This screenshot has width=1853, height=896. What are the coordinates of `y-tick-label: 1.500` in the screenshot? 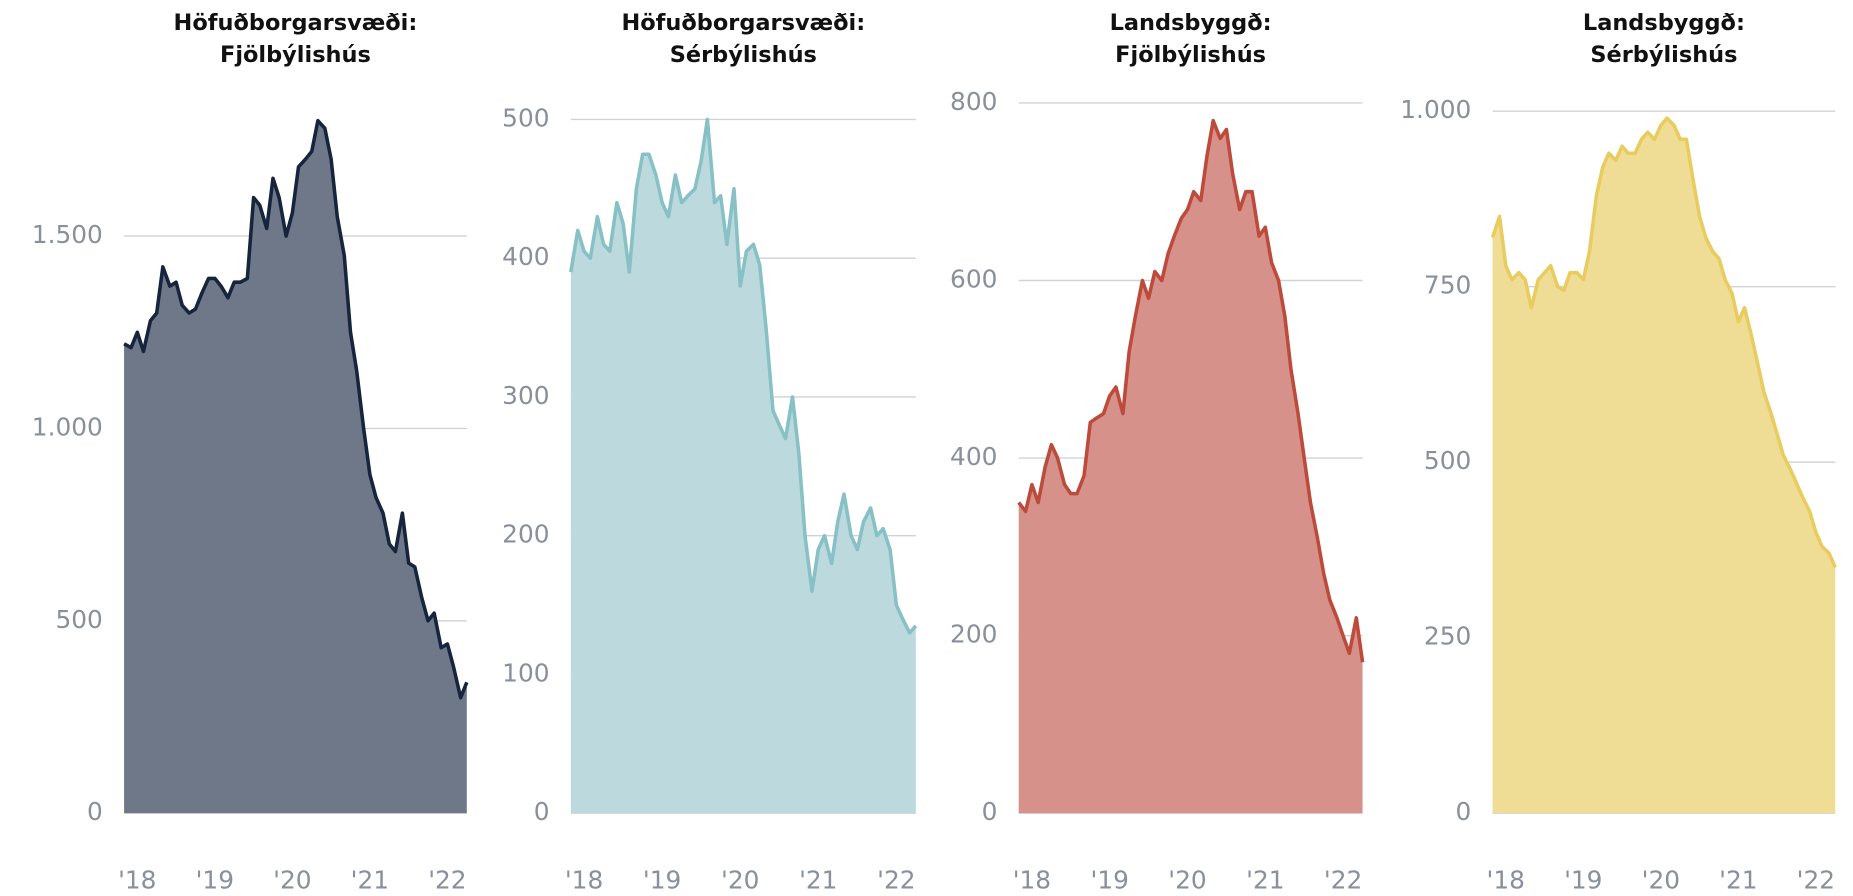 It's located at (67, 234).